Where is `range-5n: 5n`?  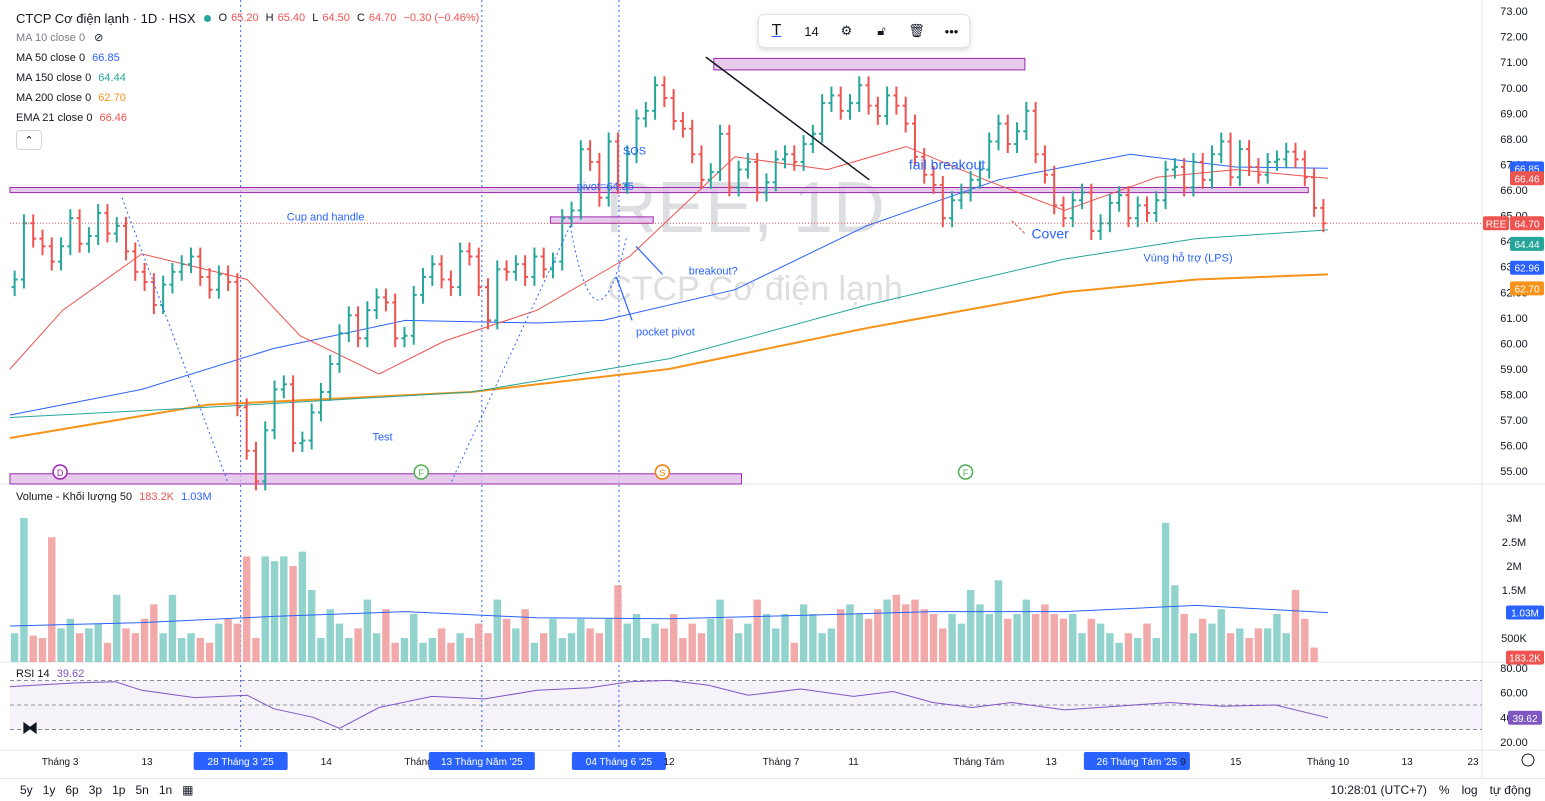 range-5n: 5n is located at coordinates (142, 790).